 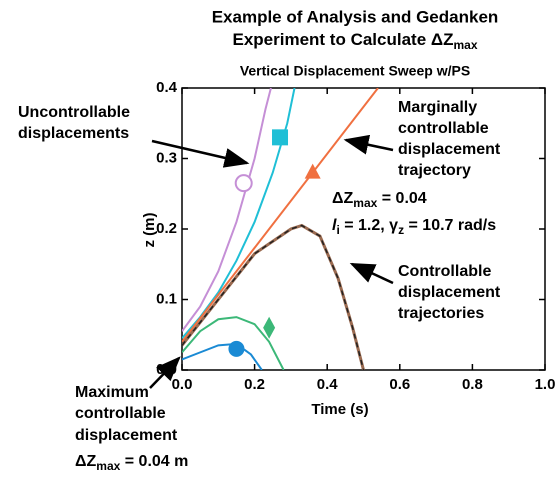 I want to click on x-tick-label: 0.2, so click(x=254, y=384).